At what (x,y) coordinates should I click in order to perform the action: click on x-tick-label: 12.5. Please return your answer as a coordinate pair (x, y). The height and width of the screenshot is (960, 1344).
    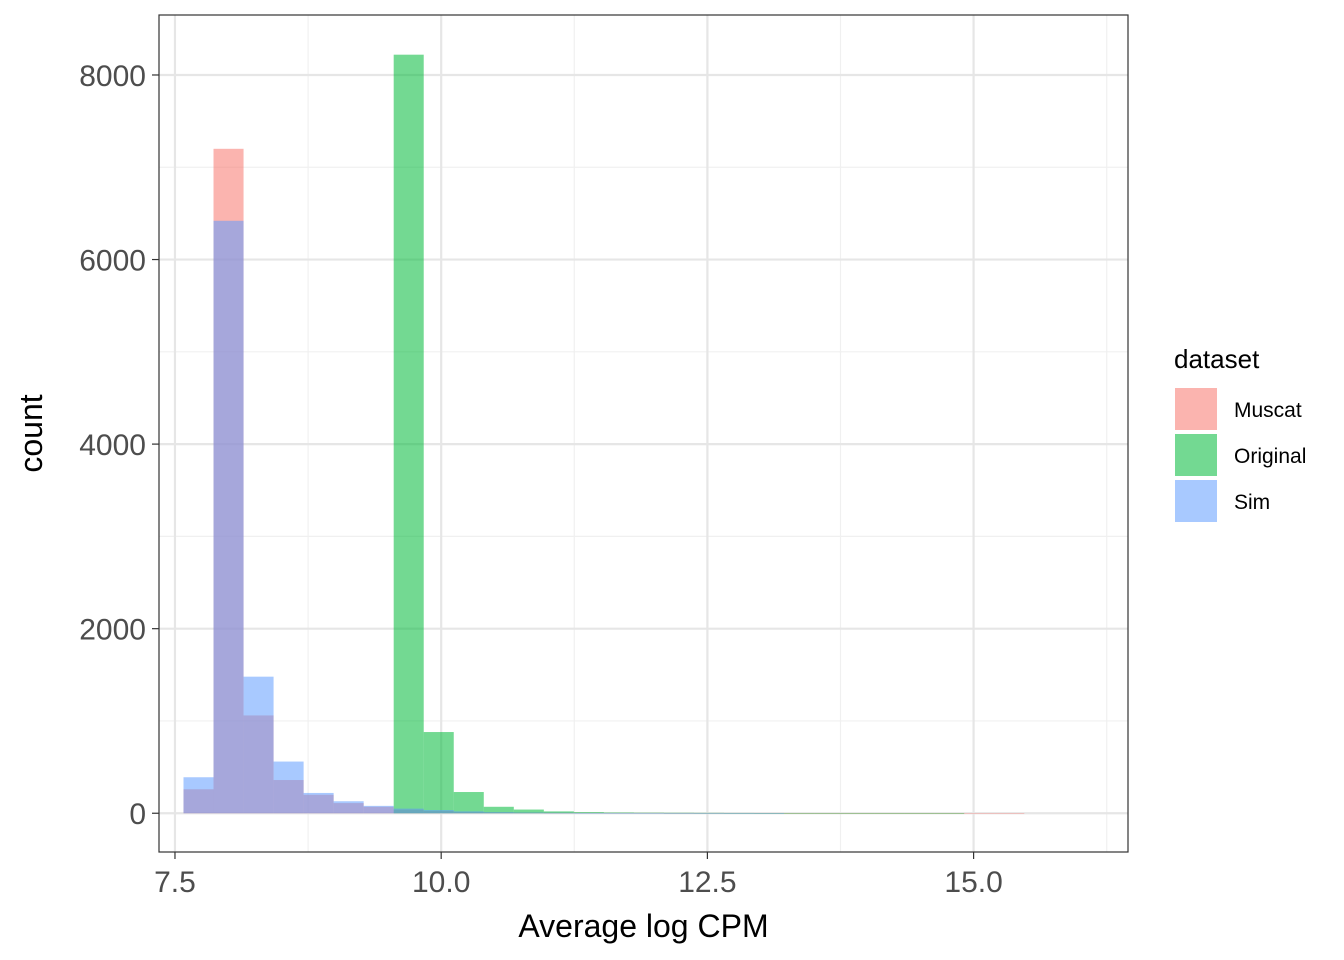
    Looking at the image, I should click on (707, 882).